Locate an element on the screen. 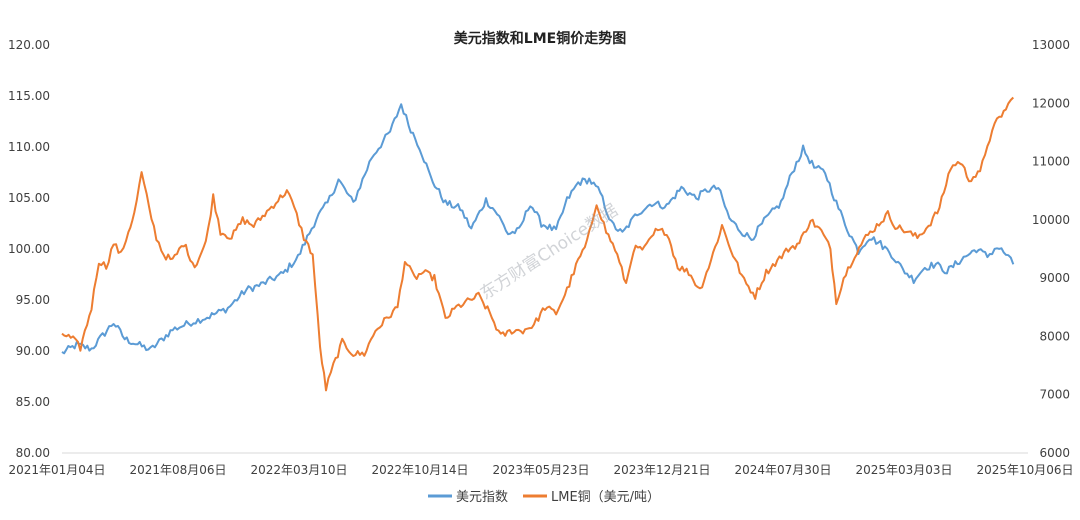  x-tick-label: 2022年03月10日 is located at coordinates (298, 470).